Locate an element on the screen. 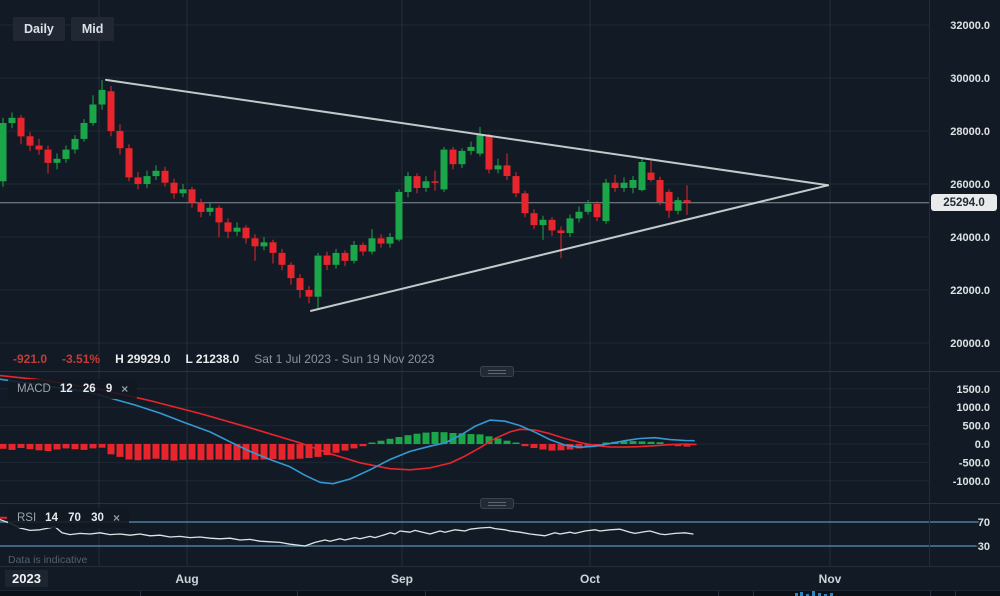  axis-label: 22000.0 is located at coordinates (970, 291).